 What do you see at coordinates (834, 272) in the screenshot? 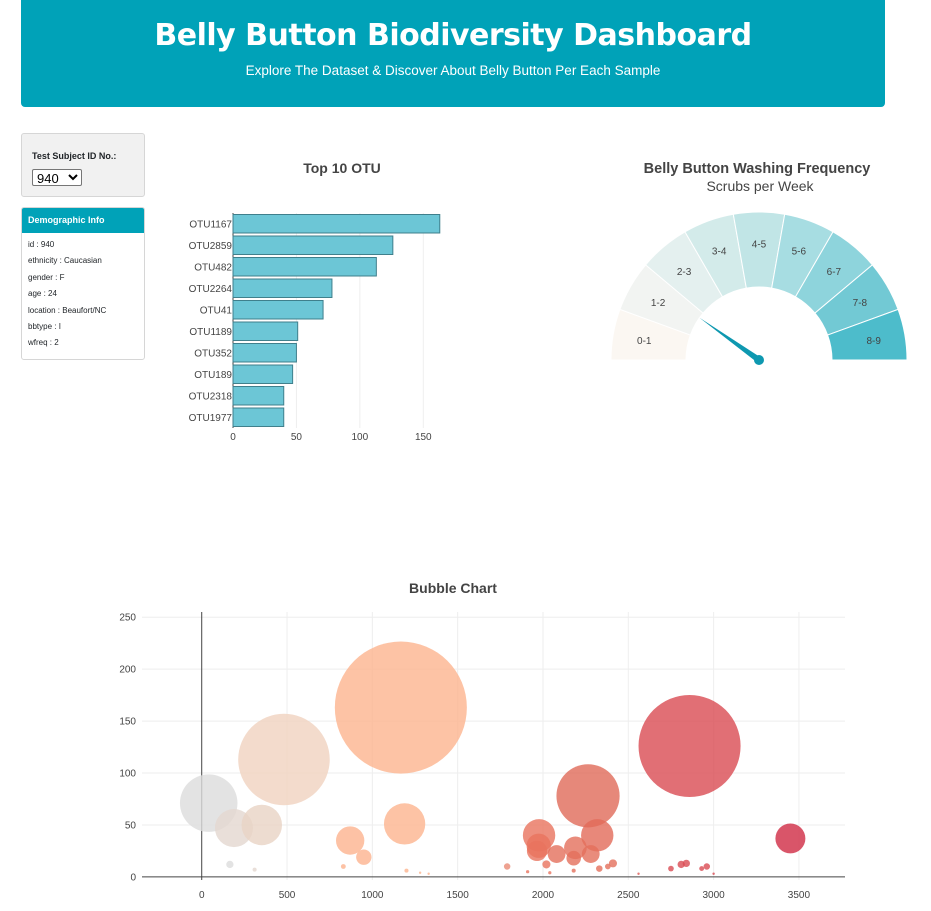
I see `gauge-sector-label: 6-7` at bounding box center [834, 272].